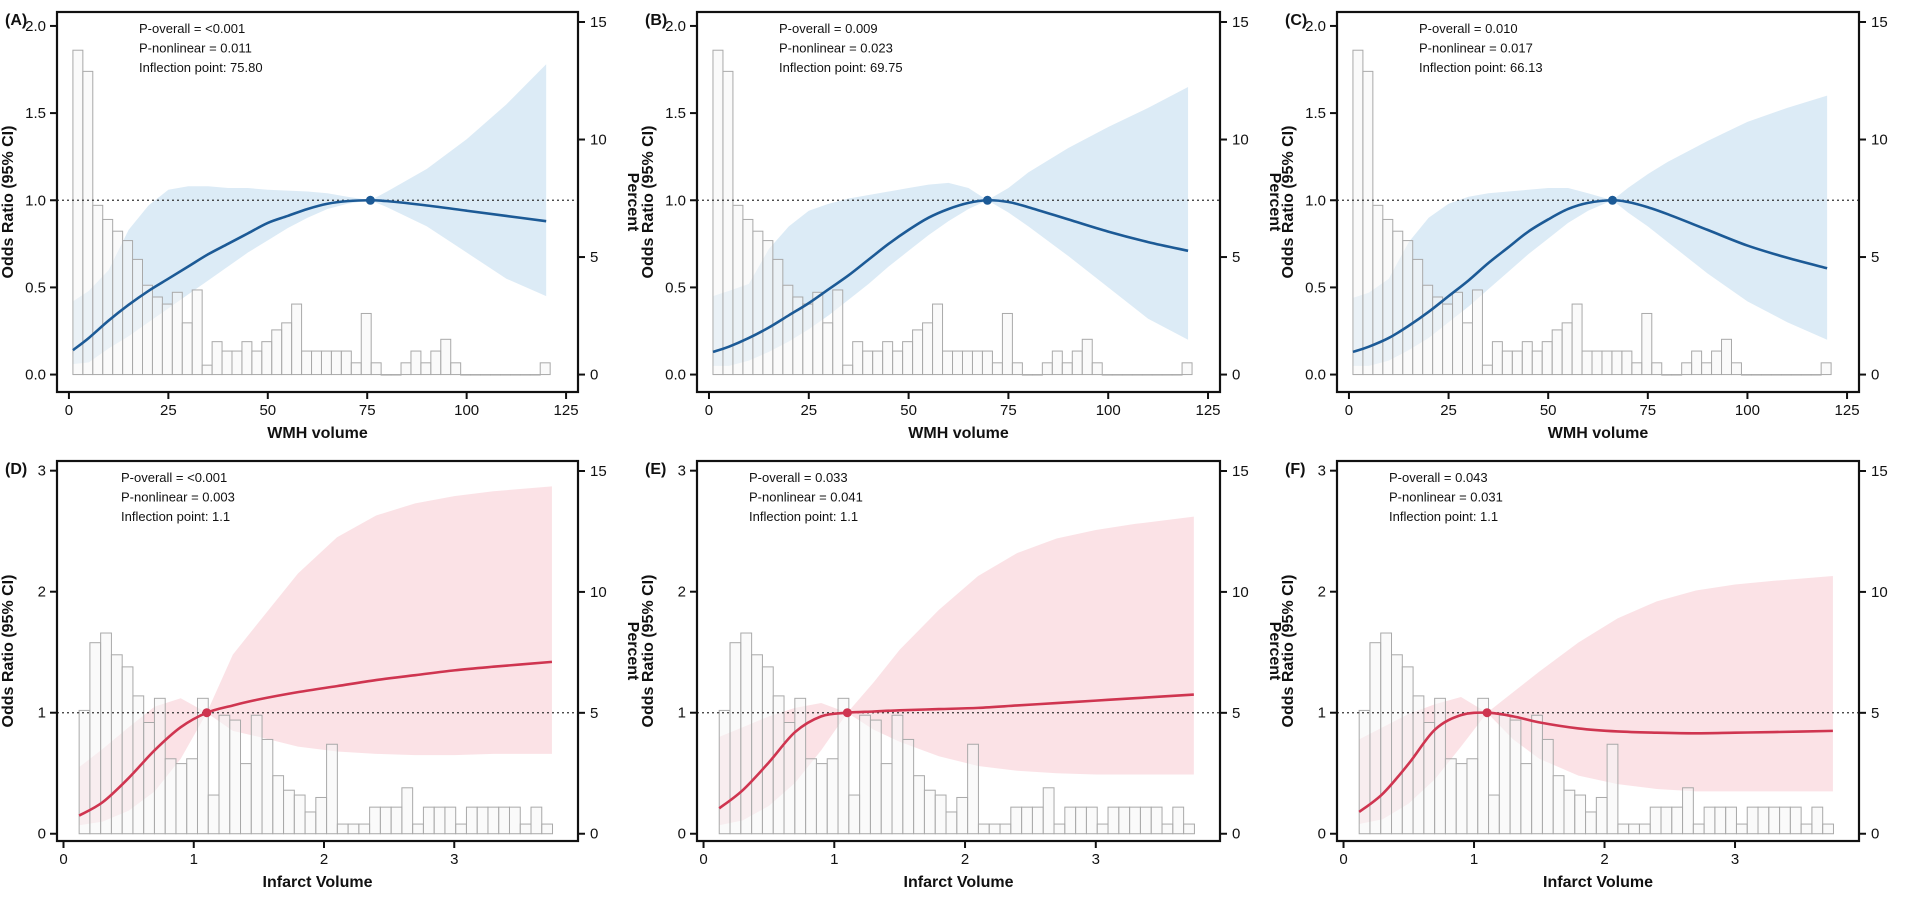 The image size is (1905, 898). Describe the element at coordinates (1322, 592) in the screenshot. I see `y-tick-label: 2` at that location.